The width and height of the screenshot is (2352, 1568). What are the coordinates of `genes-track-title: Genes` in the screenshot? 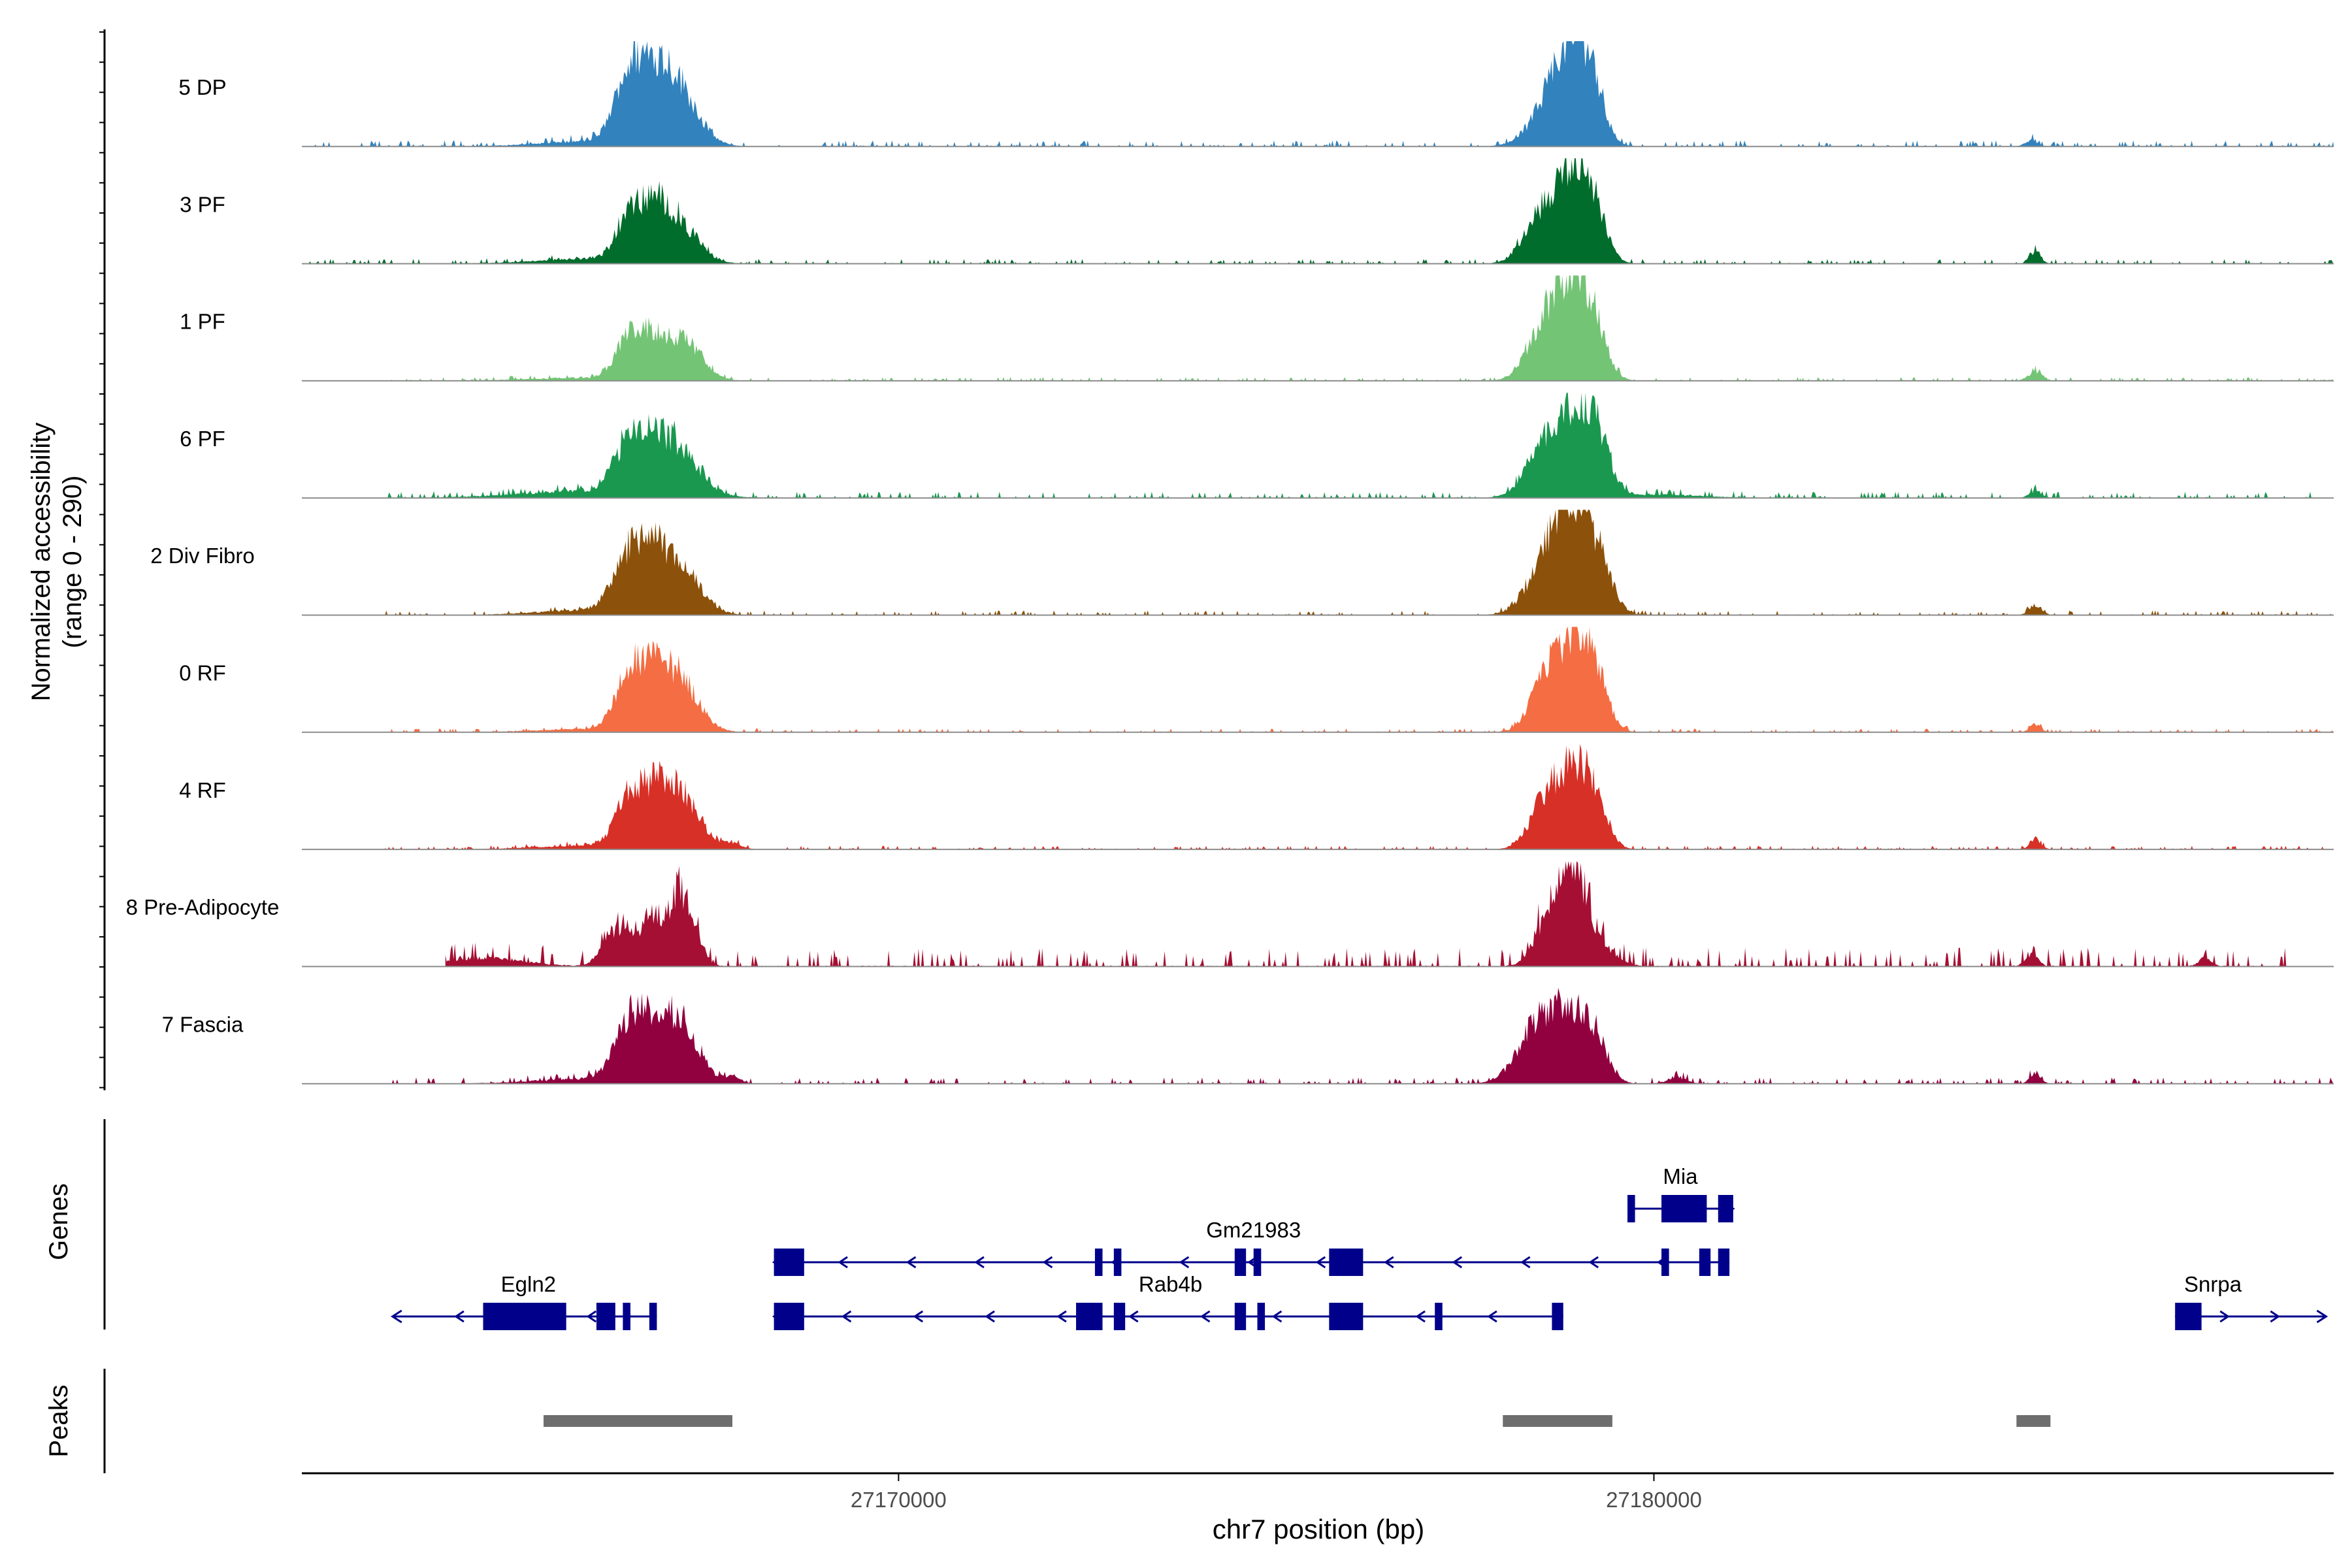 It's located at (58, 1221).